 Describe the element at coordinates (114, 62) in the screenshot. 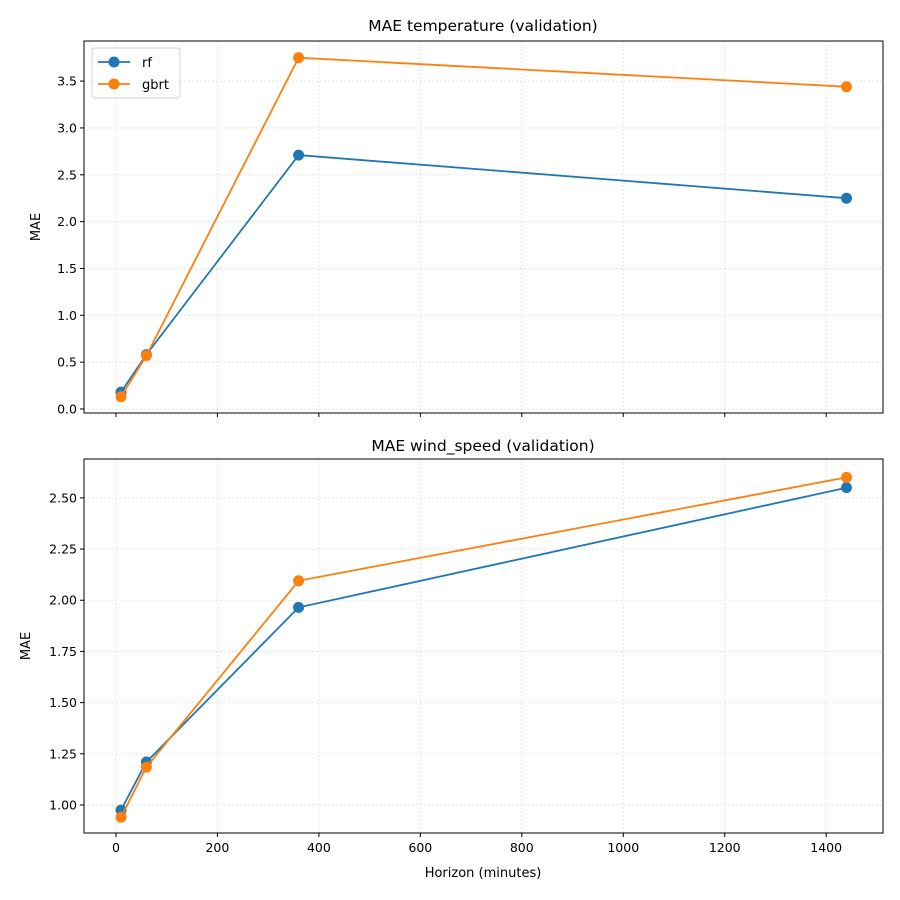

I see `legend-marker-rf` at that location.